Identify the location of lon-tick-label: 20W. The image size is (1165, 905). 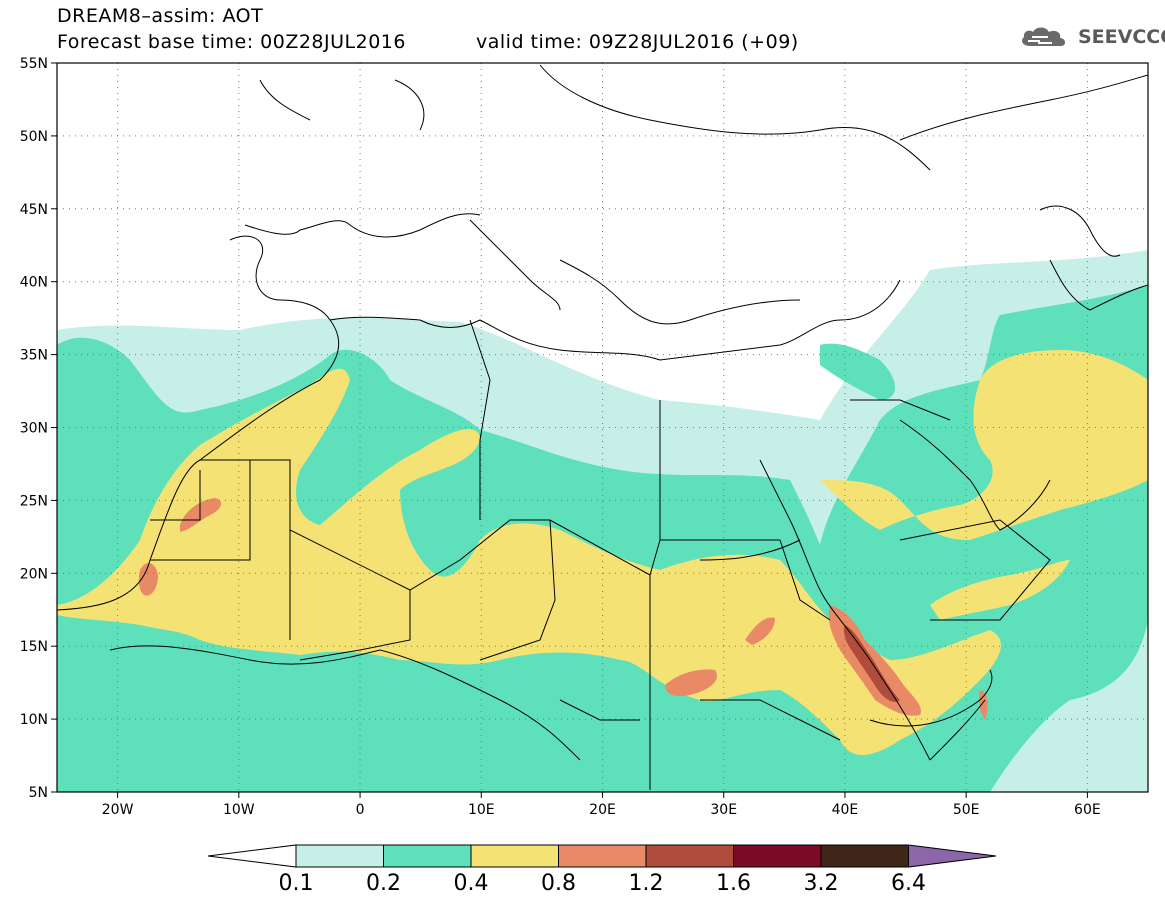
(118, 810).